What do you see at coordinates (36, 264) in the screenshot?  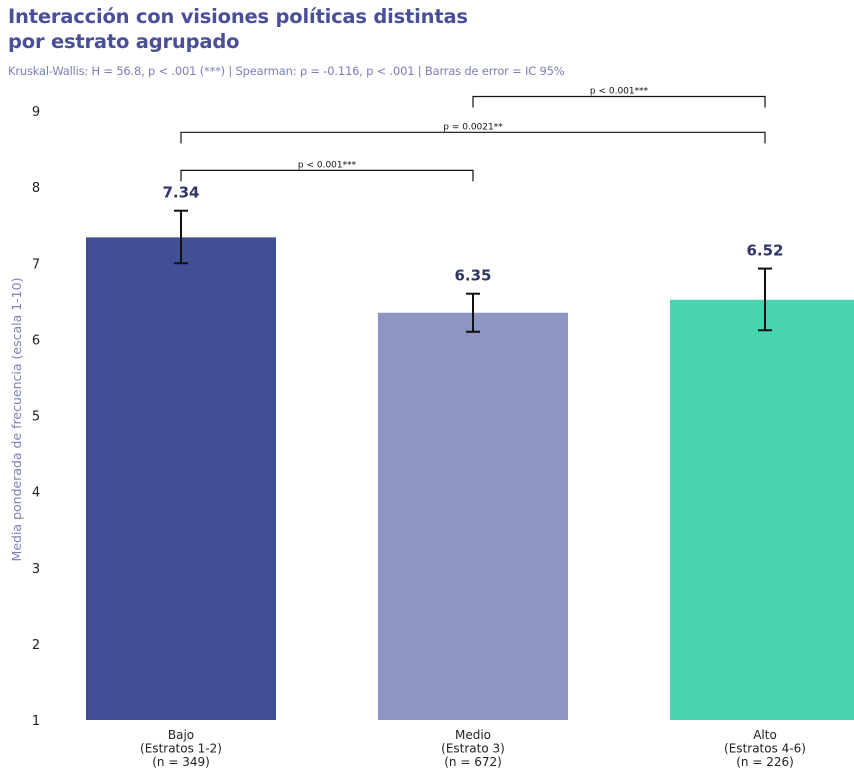 I see `y-tick-label: 7` at bounding box center [36, 264].